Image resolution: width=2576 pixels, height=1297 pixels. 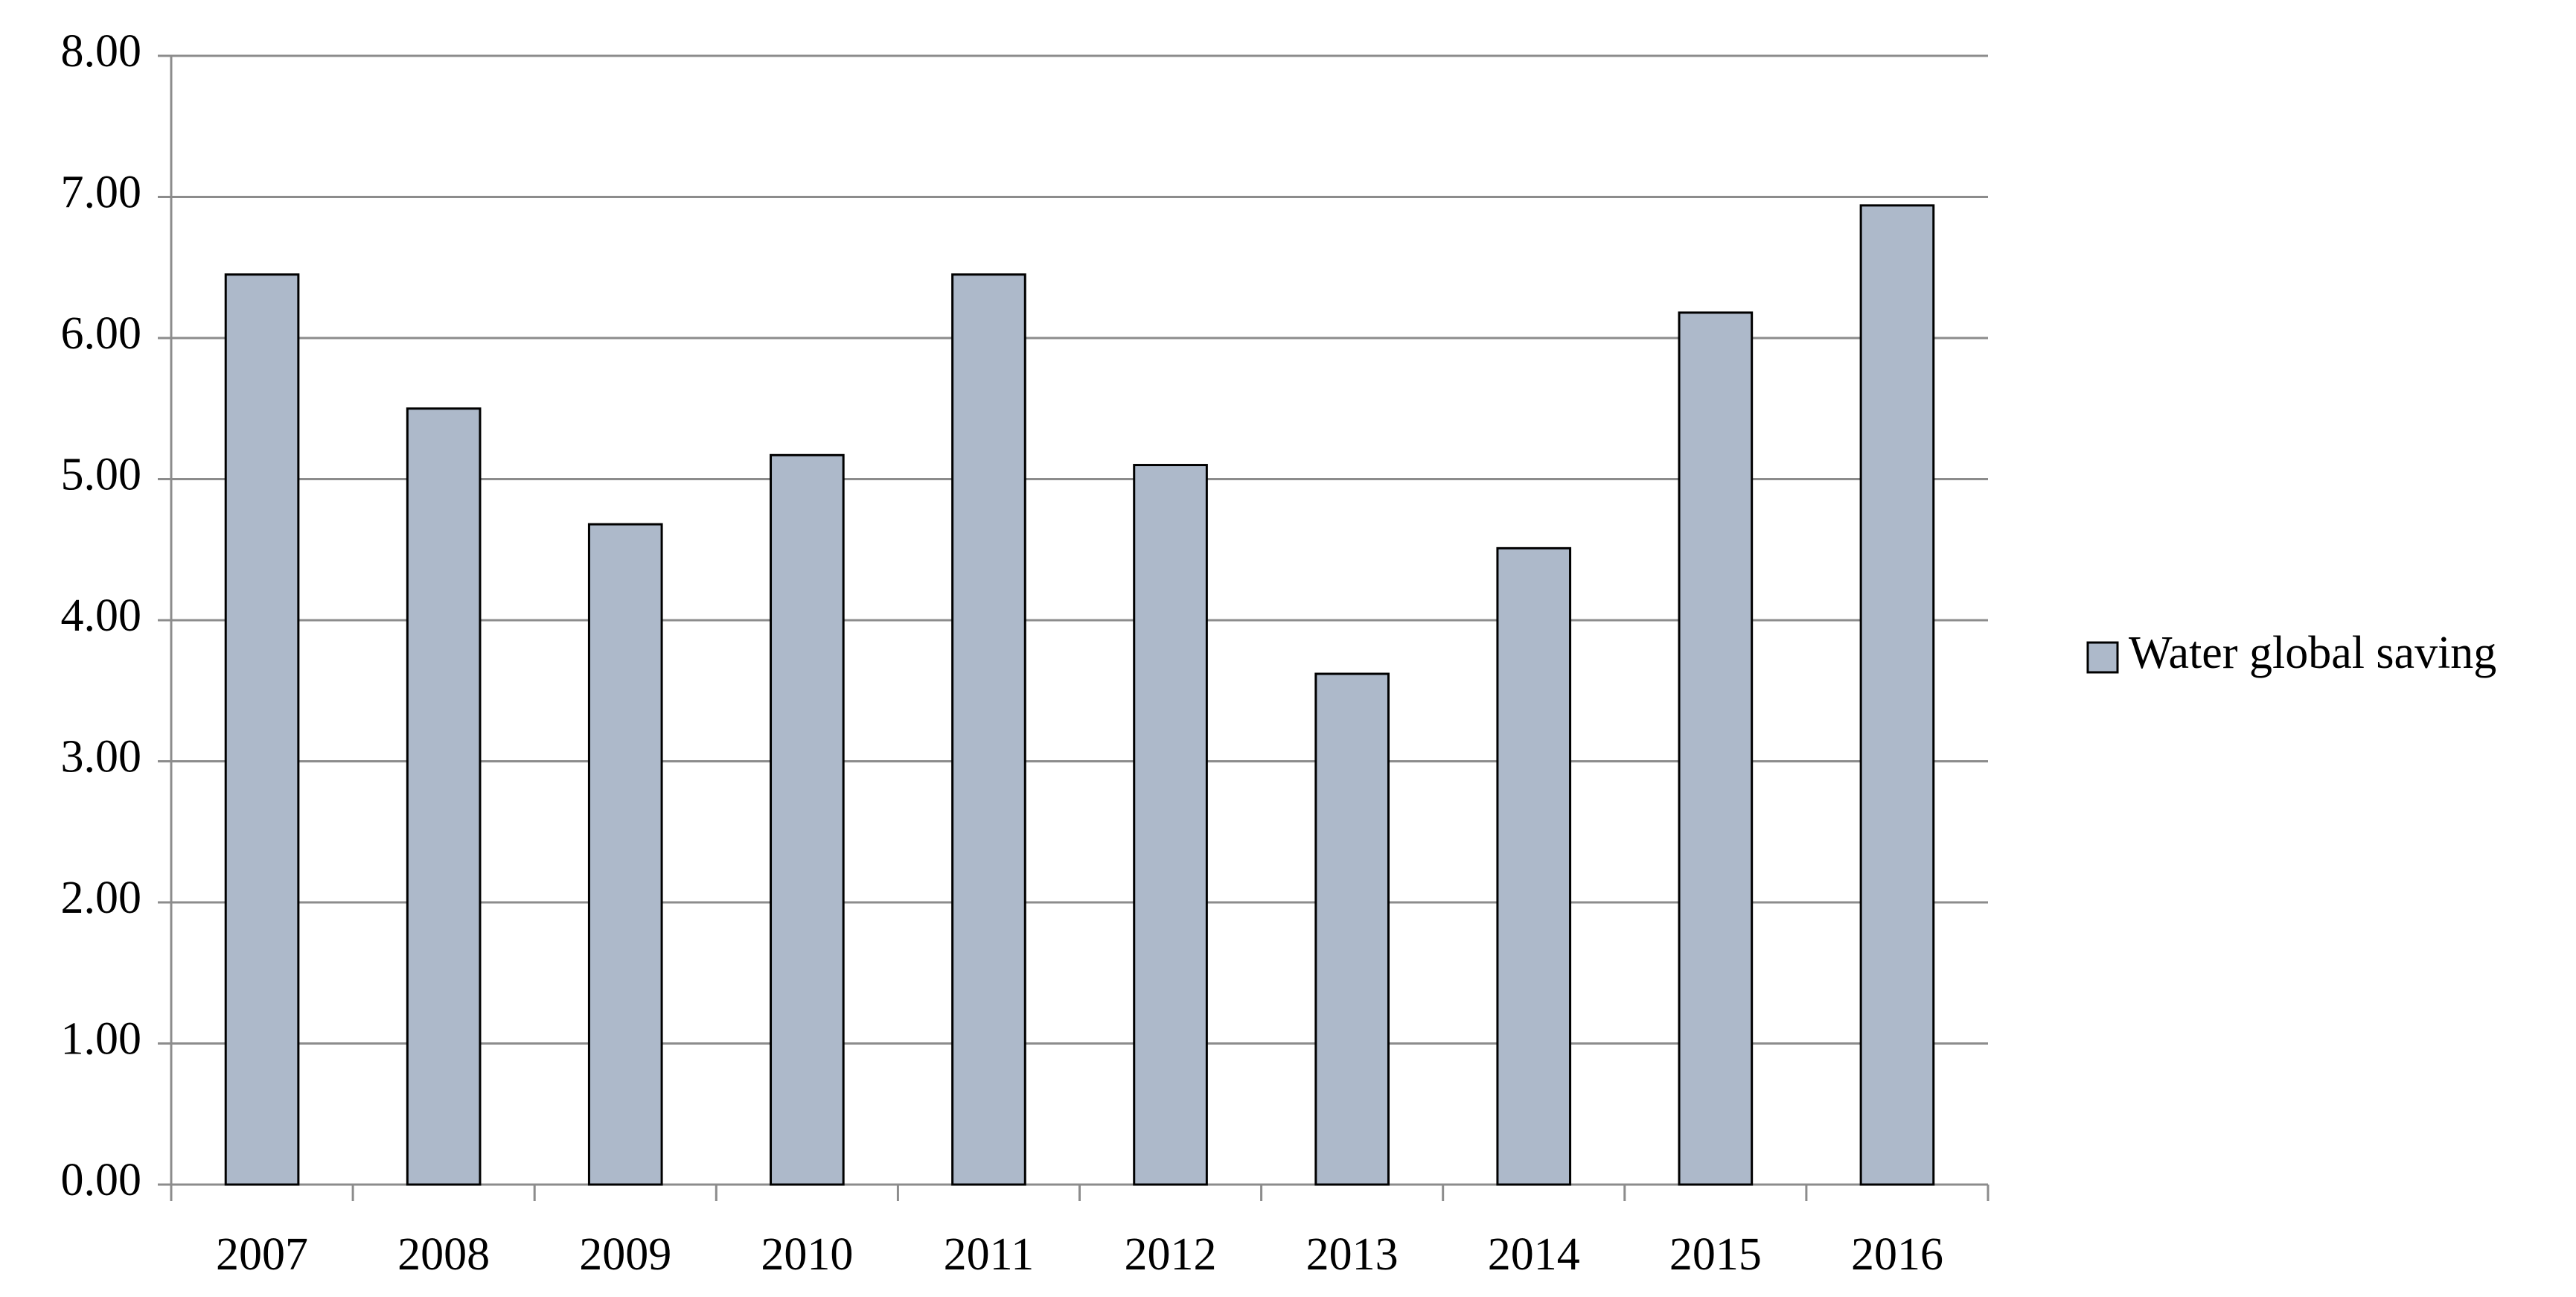 What do you see at coordinates (1352, 1254) in the screenshot?
I see `x-tick-label: 2013` at bounding box center [1352, 1254].